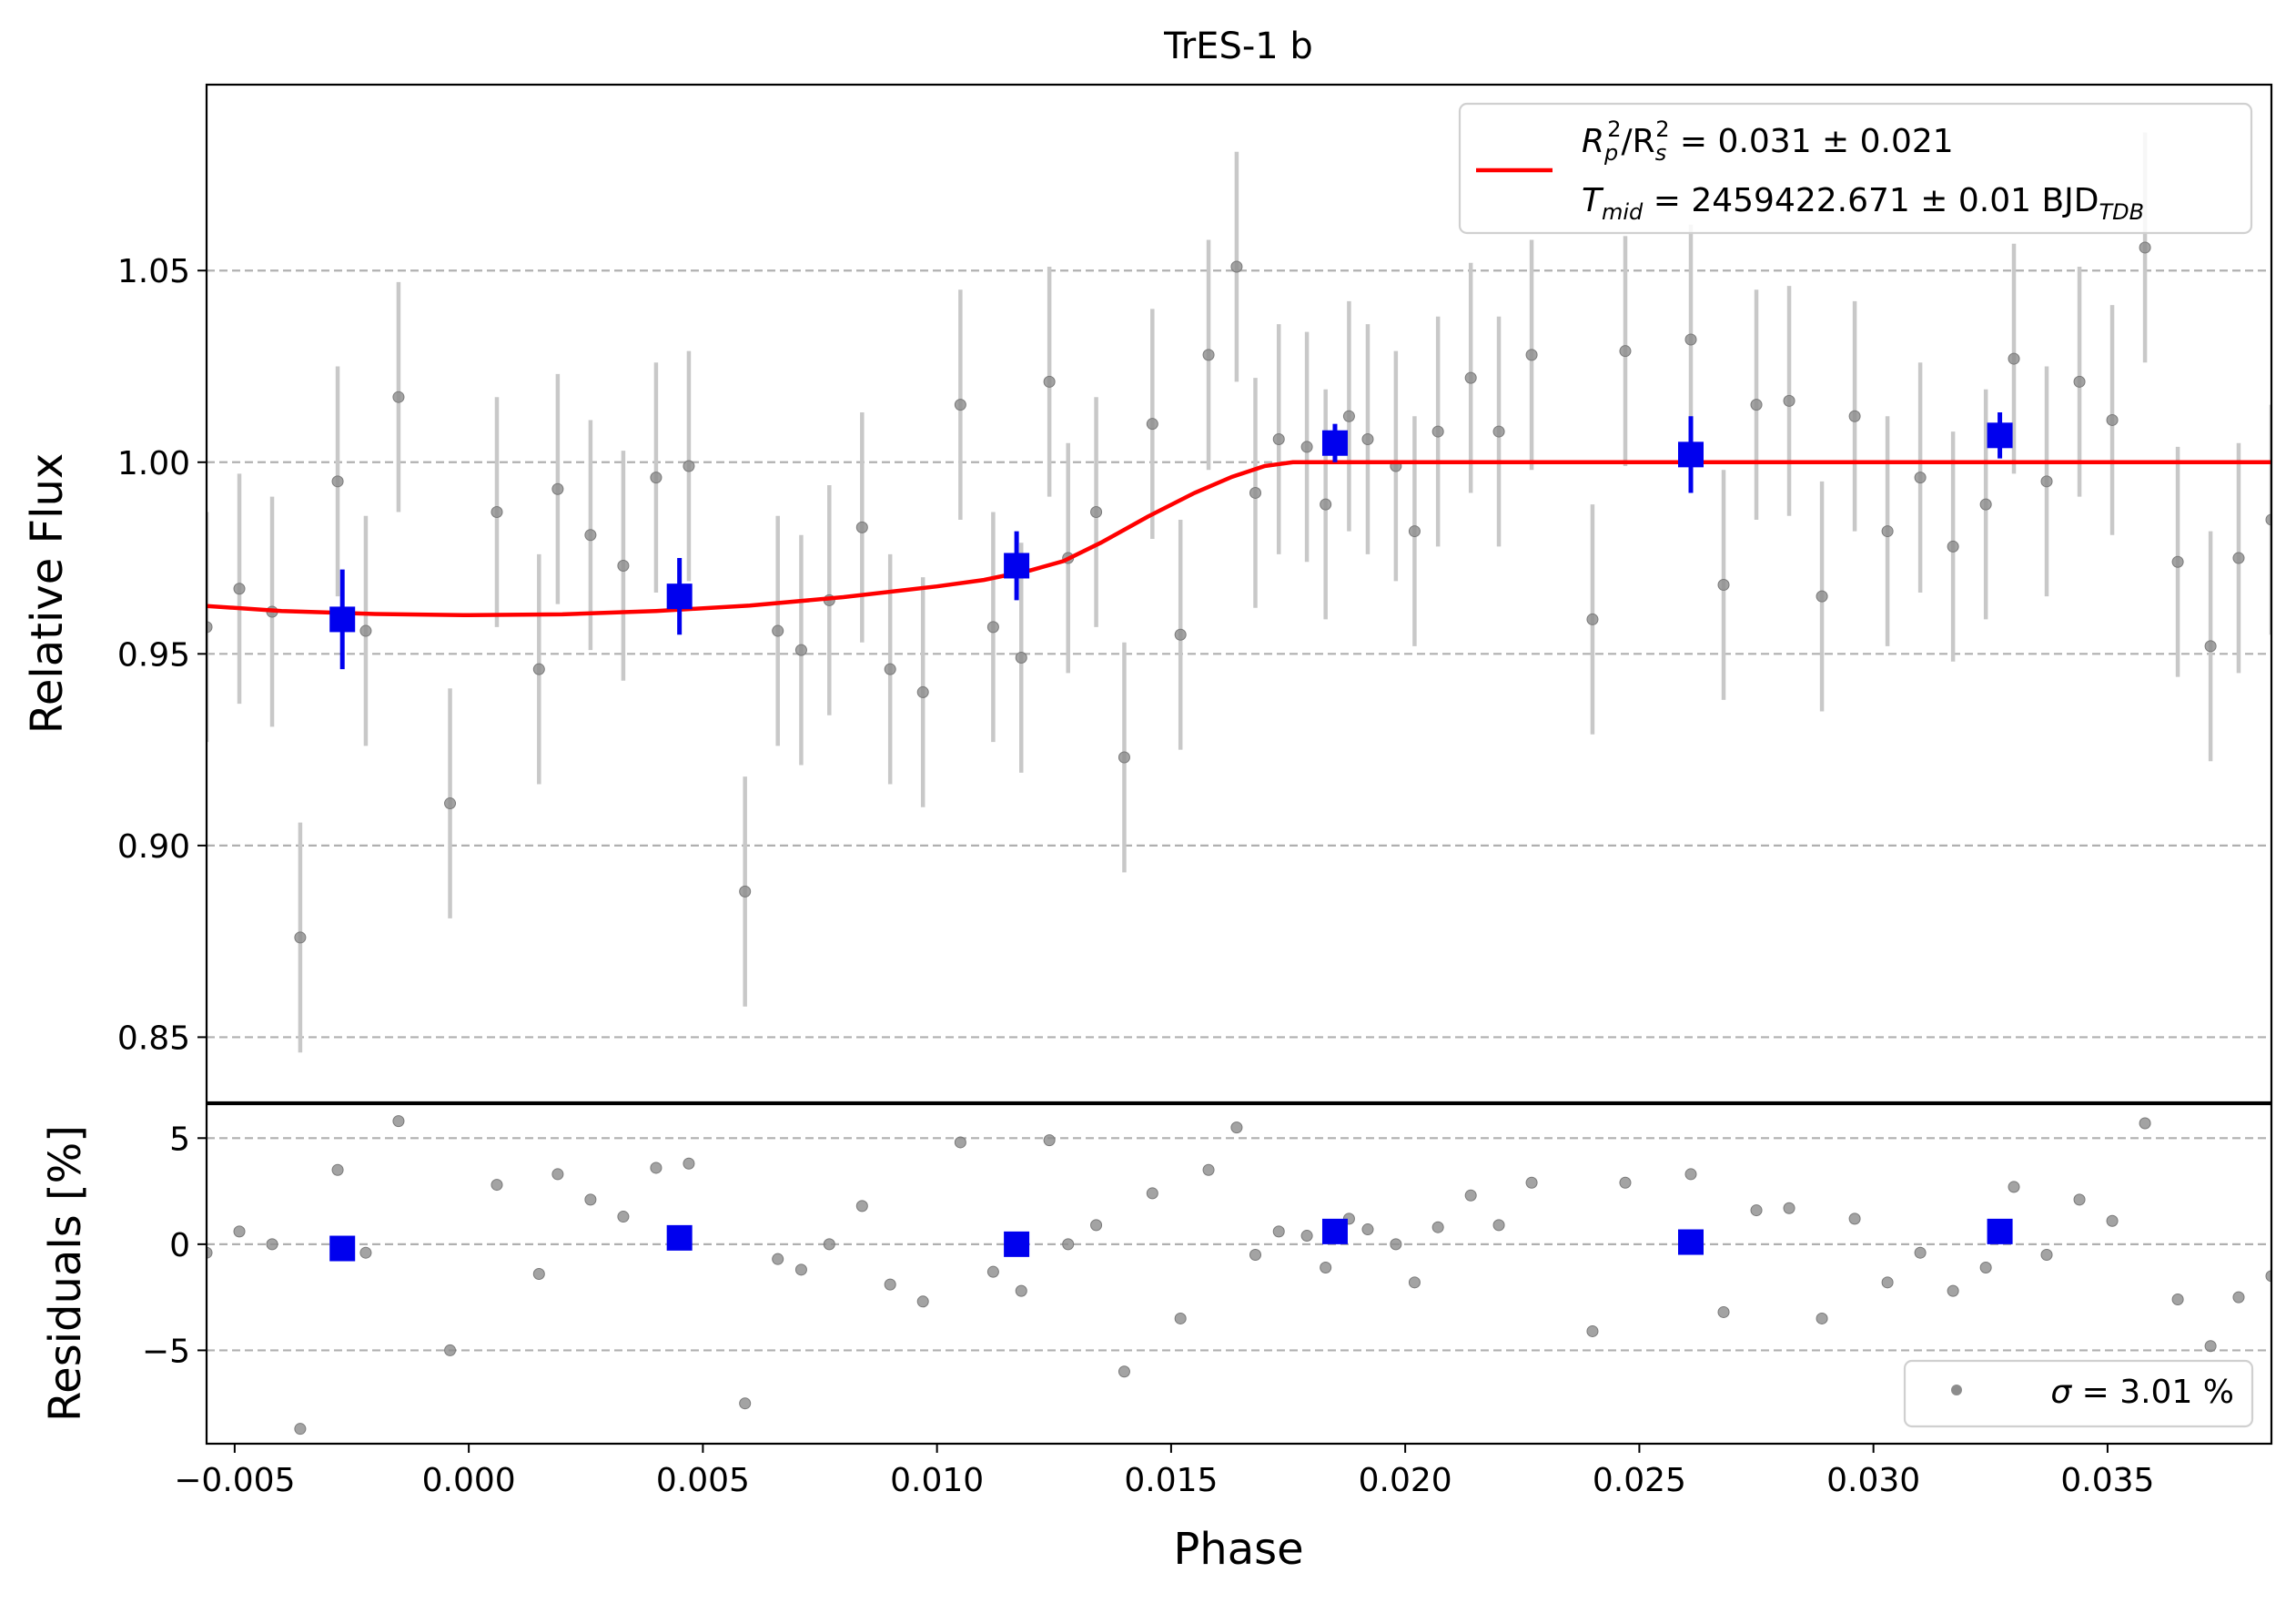 The image size is (2296, 1603). What do you see at coordinates (175, 1245) in the screenshot?
I see `residuals-y-ticks: −5 0 5` at bounding box center [175, 1245].